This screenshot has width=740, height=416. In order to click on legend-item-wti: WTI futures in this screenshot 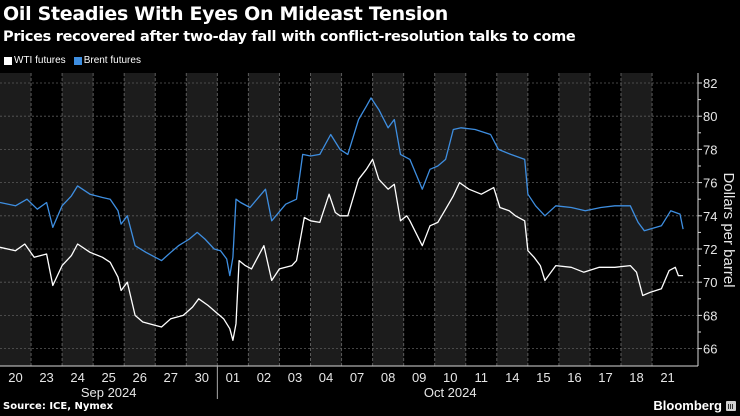, I will do `click(35, 60)`.